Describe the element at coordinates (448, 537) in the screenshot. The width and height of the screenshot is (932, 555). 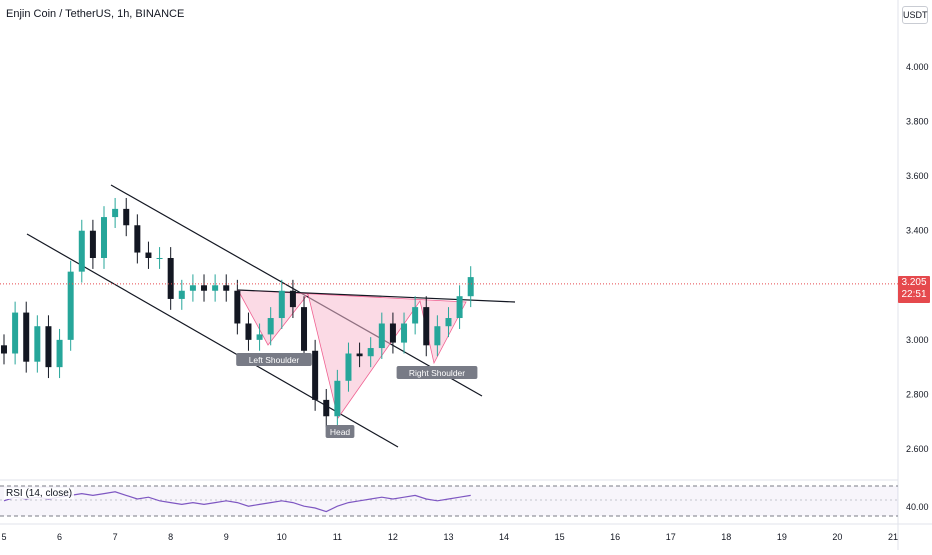
I see `x-tick-label: 13` at that location.